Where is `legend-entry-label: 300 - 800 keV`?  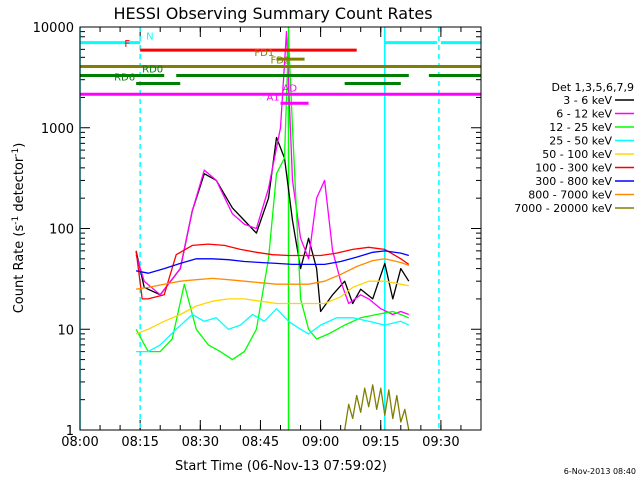 legend-entry-label: 300 - 800 keV is located at coordinates (573, 181).